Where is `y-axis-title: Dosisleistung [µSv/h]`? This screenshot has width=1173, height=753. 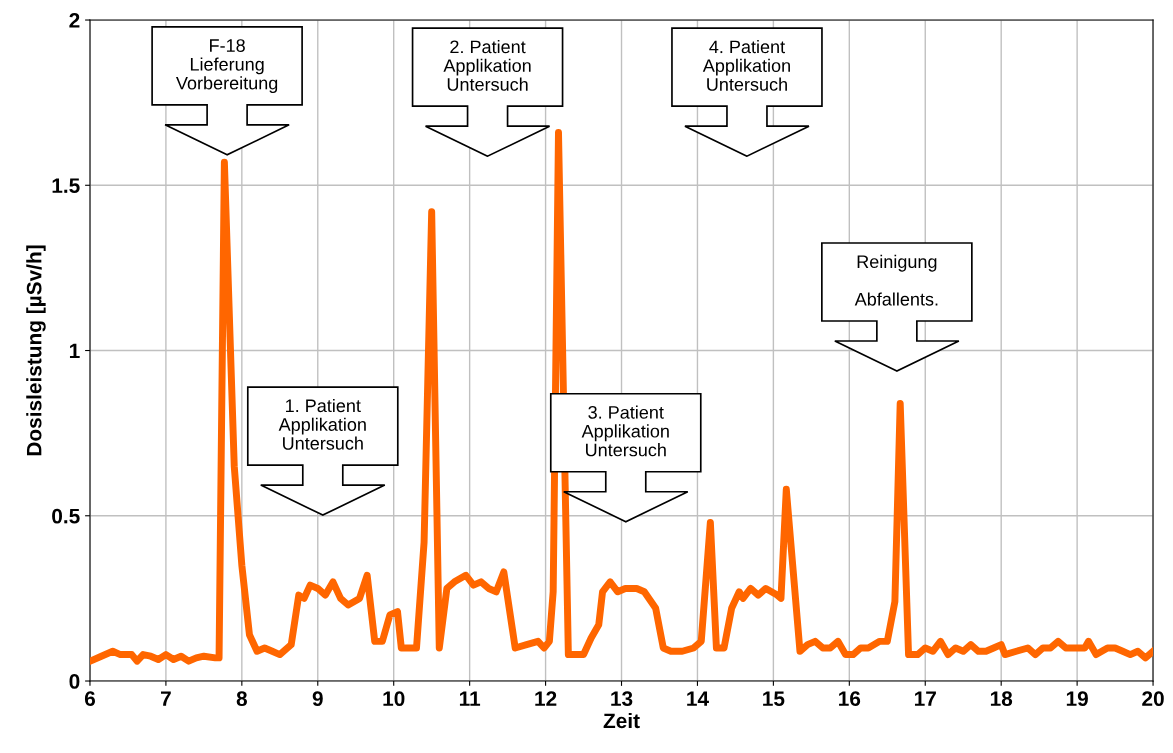 y-axis-title: Dosisleistung [µSv/h] is located at coordinates (36, 350).